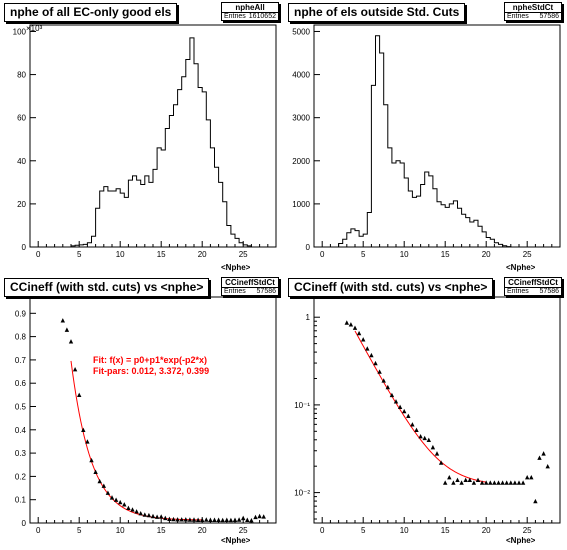 This screenshot has width=567, height=550. I want to click on y-tick-label: 1, so click(308, 317).